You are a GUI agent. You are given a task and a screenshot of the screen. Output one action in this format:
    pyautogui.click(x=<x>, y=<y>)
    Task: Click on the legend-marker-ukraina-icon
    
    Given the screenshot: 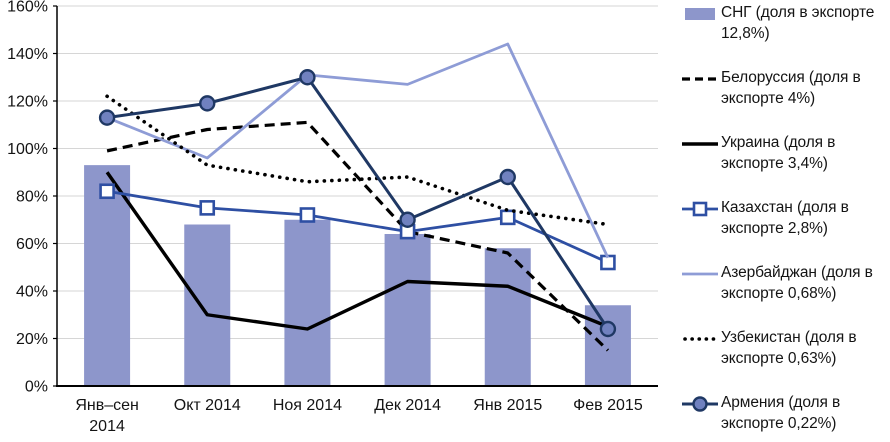 What is the action you would take?
    pyautogui.click(x=701, y=146)
    